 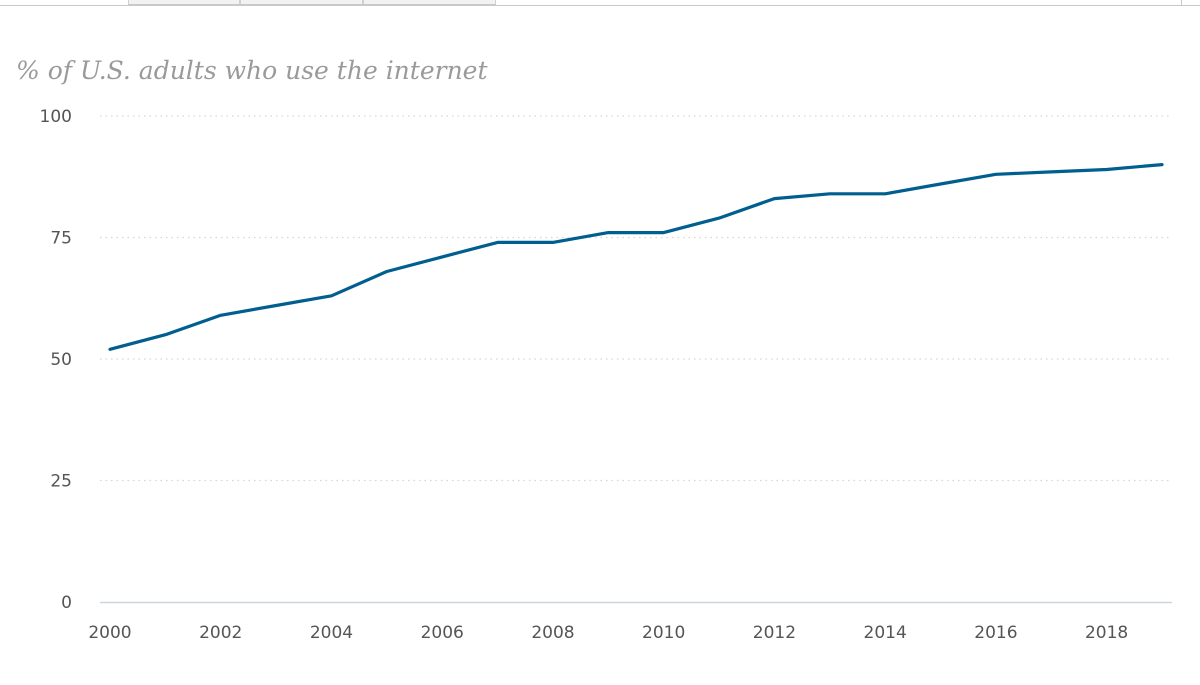 What do you see at coordinates (220, 633) in the screenshot?
I see `x-tick-label: 2002` at bounding box center [220, 633].